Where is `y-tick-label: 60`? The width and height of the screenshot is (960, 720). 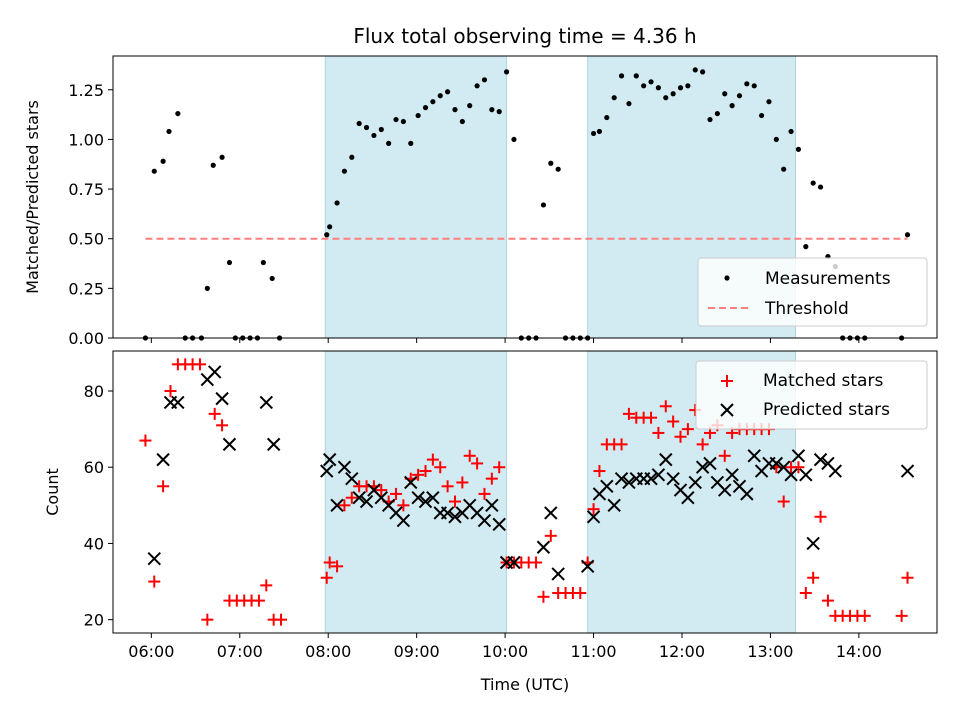 y-tick-label: 60 is located at coordinates (94, 467).